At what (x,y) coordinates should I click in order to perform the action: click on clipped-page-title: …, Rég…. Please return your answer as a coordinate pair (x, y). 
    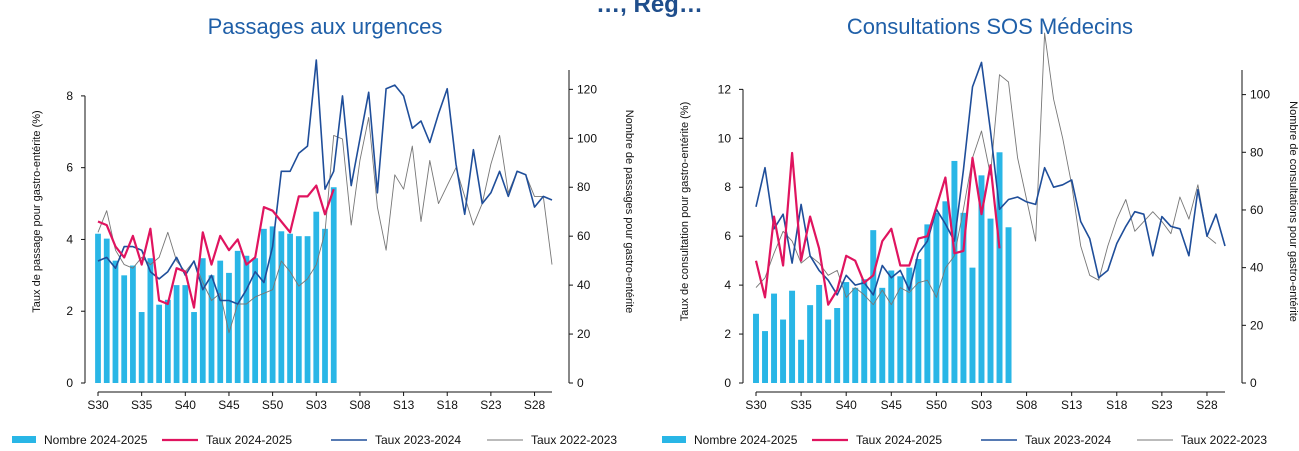
    Looking at the image, I should click on (649, 9).